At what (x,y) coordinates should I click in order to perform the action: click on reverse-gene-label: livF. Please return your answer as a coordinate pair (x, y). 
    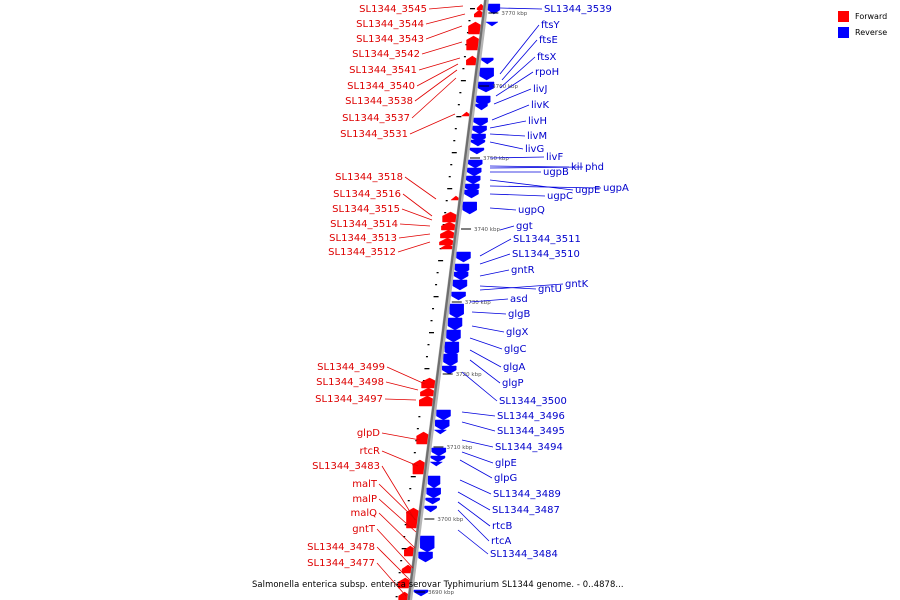
    Looking at the image, I should click on (554, 157).